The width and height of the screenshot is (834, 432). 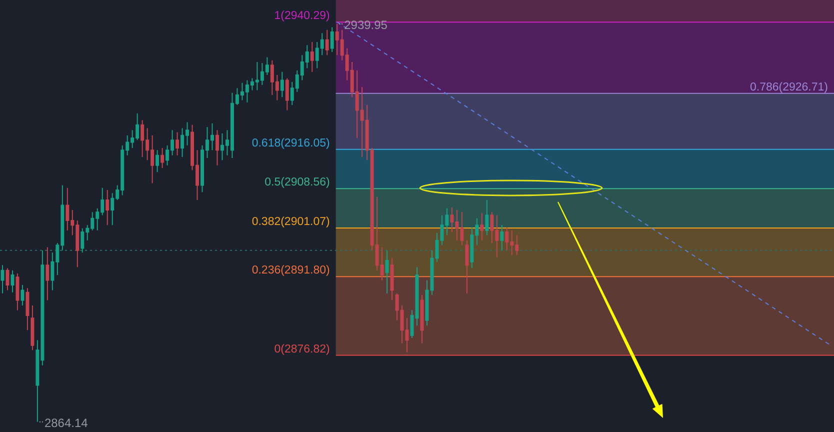 I want to click on text: 2939.95, so click(x=366, y=25).